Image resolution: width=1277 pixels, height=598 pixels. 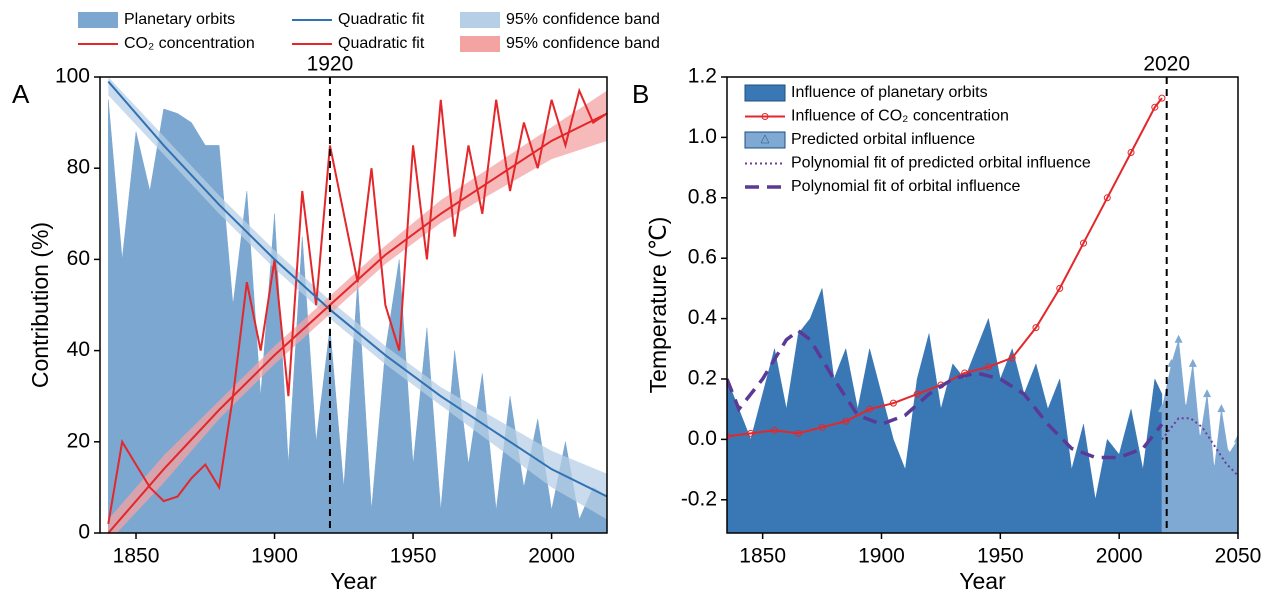 I want to click on panel-label: A, so click(x=21, y=94).